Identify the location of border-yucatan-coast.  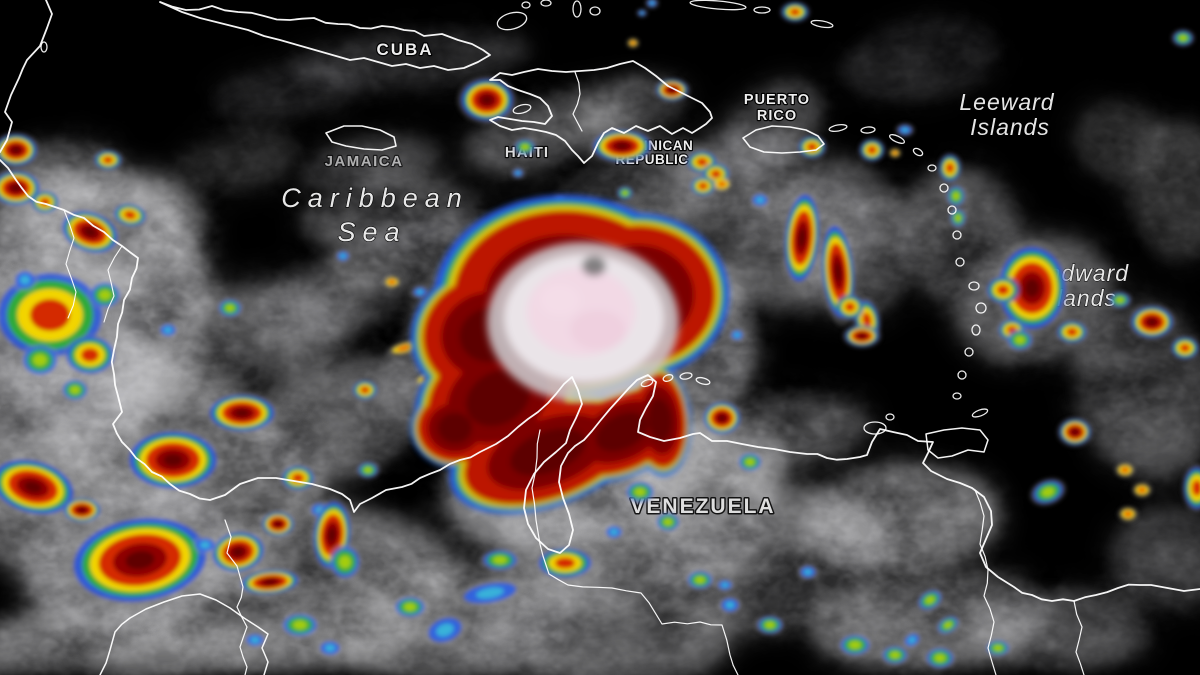
(26, 76).